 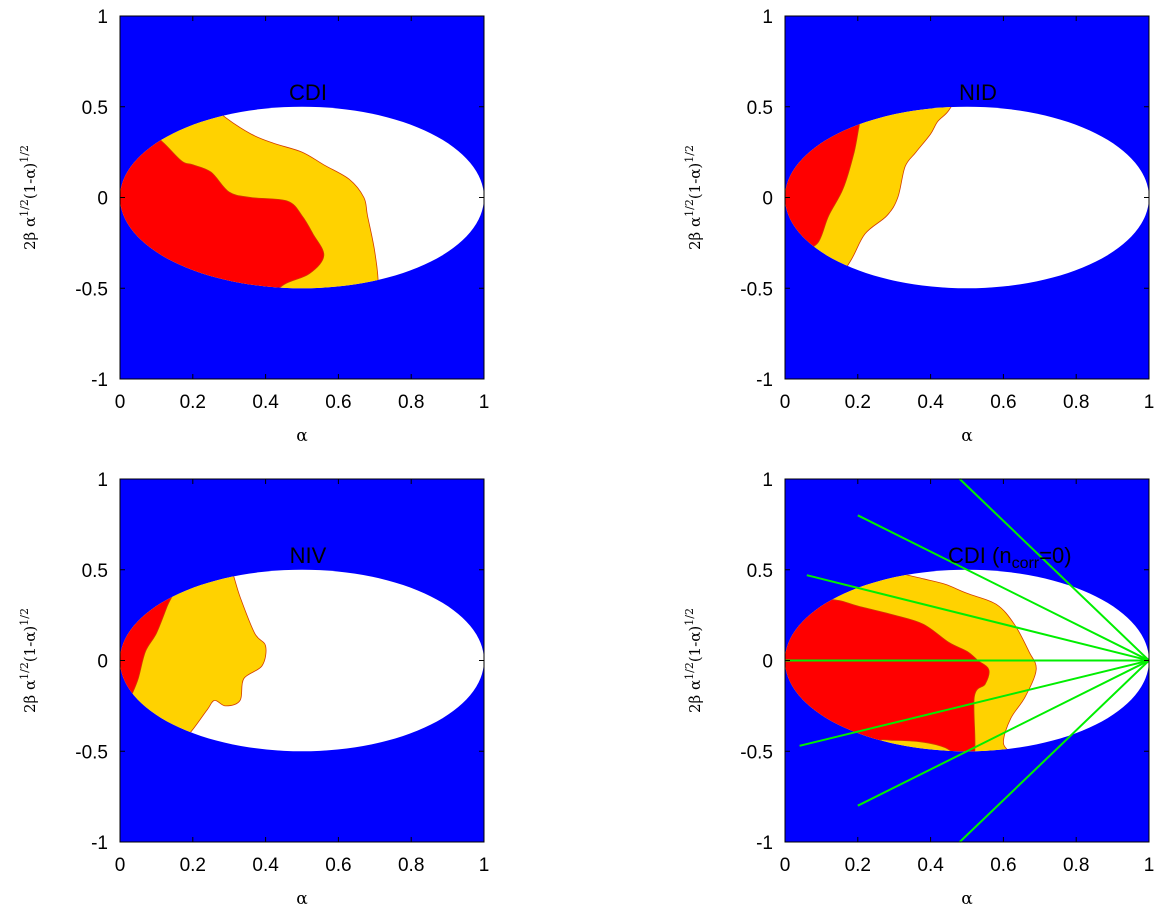 What do you see at coordinates (308, 92) in the screenshot?
I see `panel-title: CDI` at bounding box center [308, 92].